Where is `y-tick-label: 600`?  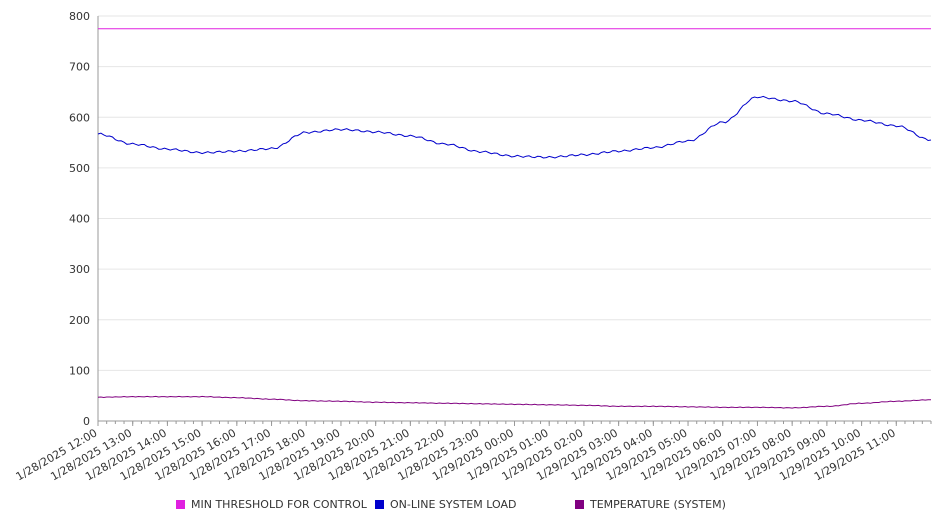 y-tick-label: 600 is located at coordinates (79, 117).